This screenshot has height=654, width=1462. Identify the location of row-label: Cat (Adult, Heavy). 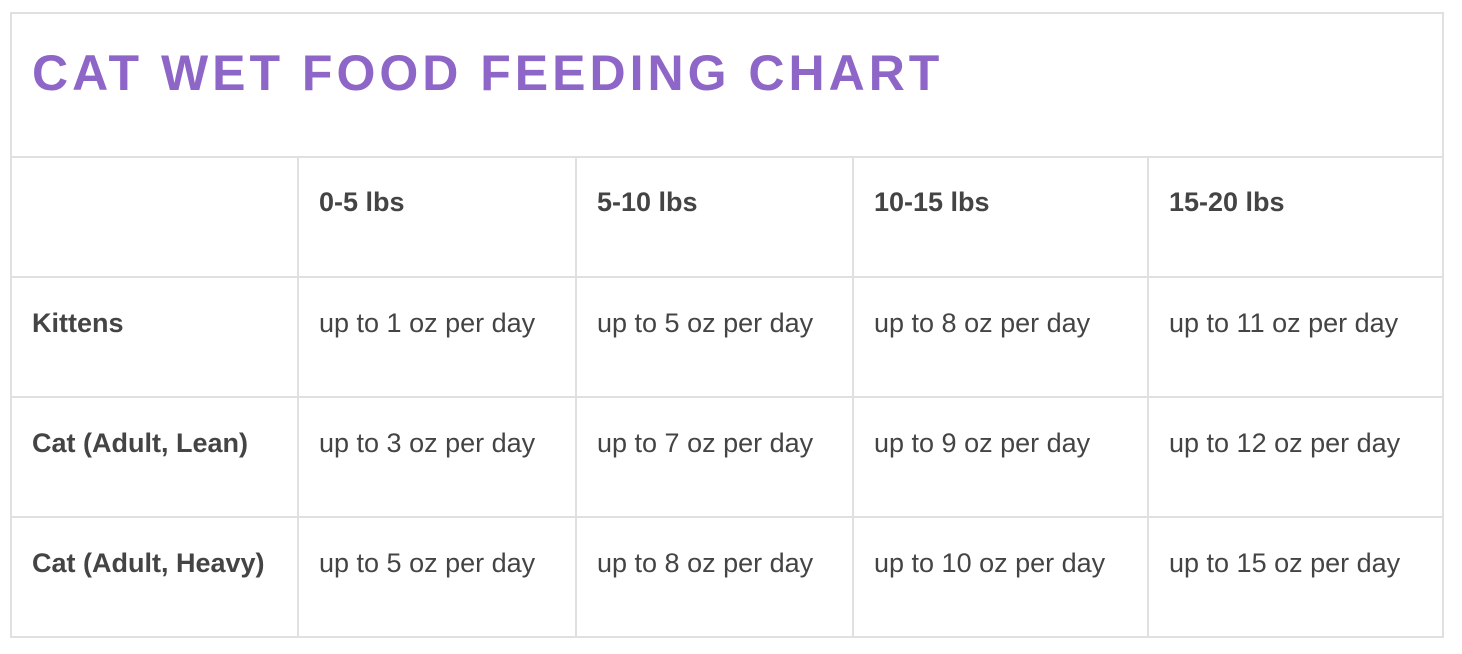
(154, 577).